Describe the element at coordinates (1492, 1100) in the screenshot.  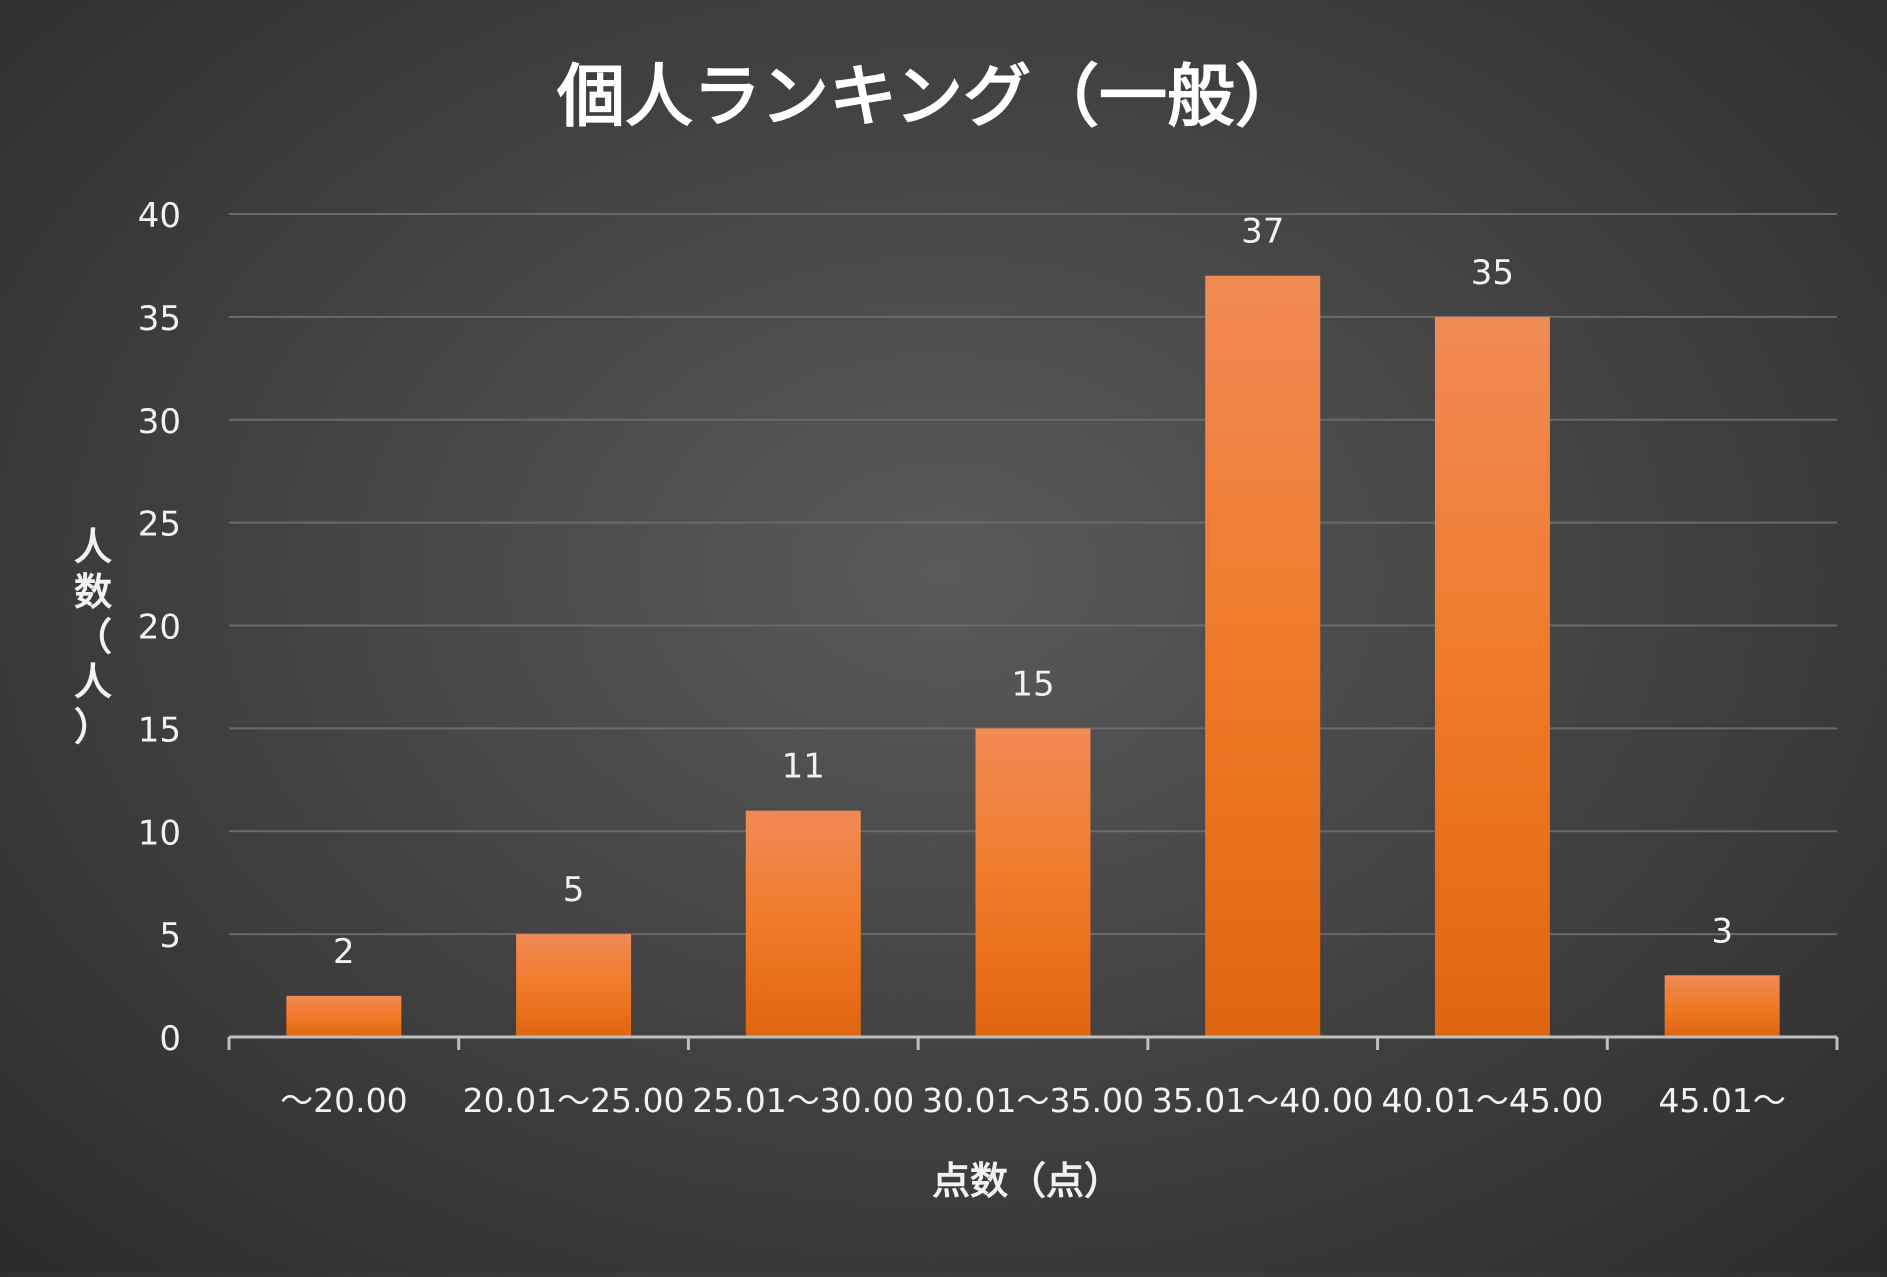
I see `x-tick-label: 40.01～45.00` at that location.